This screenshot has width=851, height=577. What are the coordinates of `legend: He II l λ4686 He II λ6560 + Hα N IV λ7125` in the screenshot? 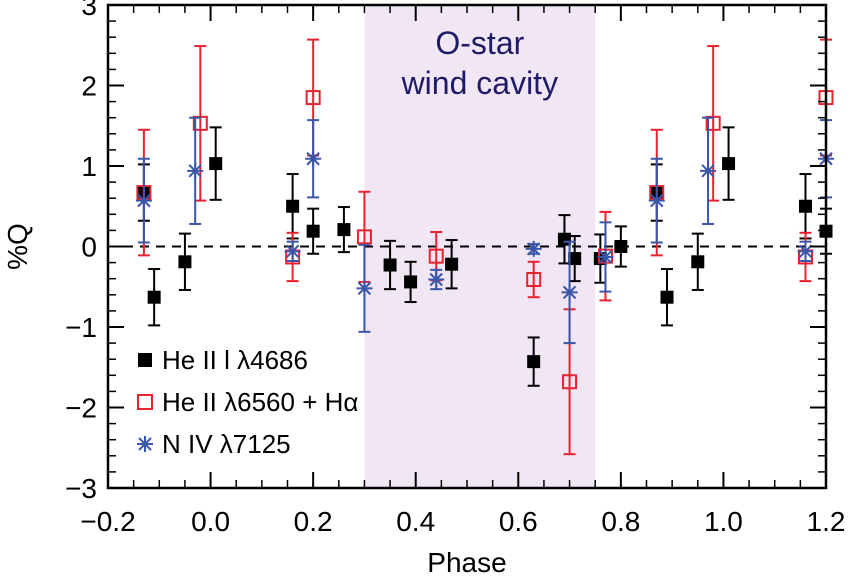 It's located at (247, 402).